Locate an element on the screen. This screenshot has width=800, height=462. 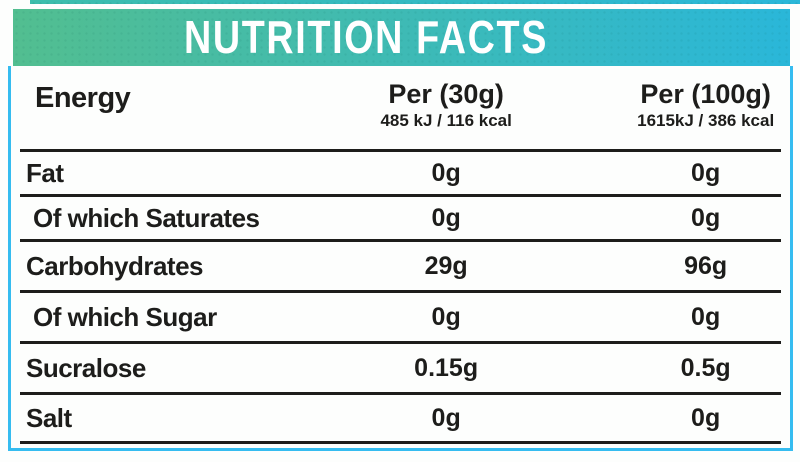
top-edge-gradient-strip is located at coordinates (415, 2).